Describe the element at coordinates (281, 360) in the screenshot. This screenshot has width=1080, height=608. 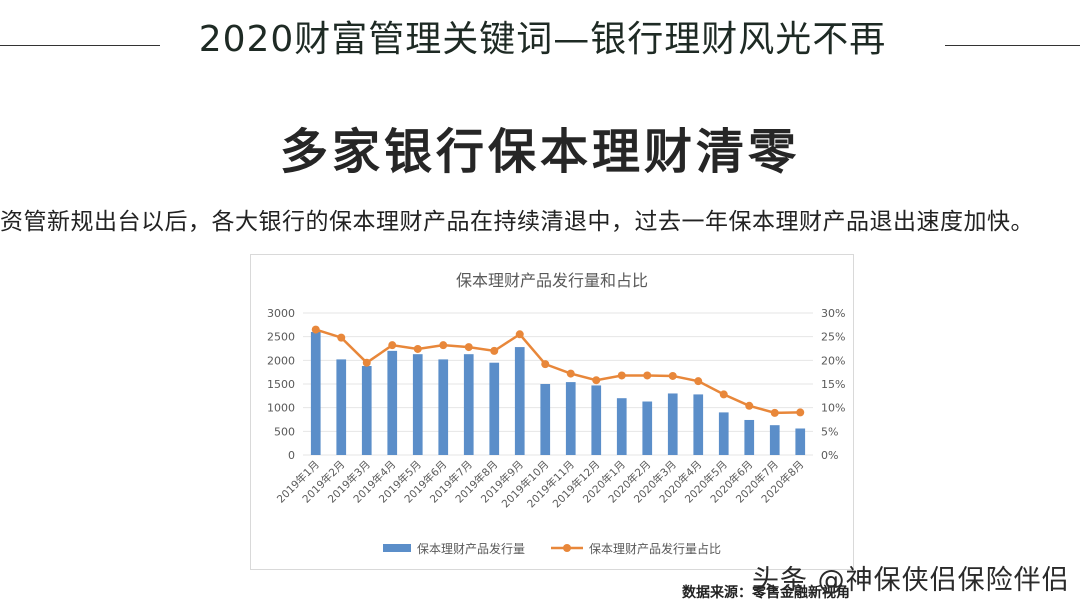
I see `y-left-tick-label: 2000` at that location.